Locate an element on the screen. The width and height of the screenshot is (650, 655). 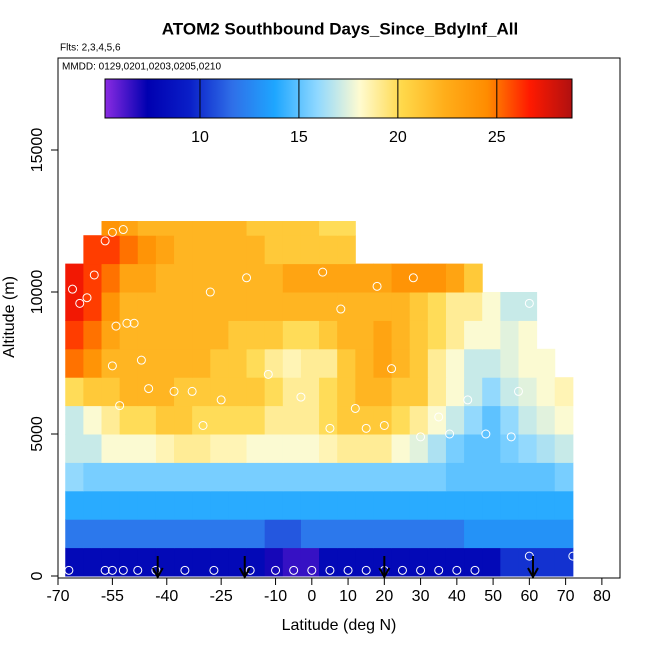
colorbar-tick-label: 20 is located at coordinates (398, 137).